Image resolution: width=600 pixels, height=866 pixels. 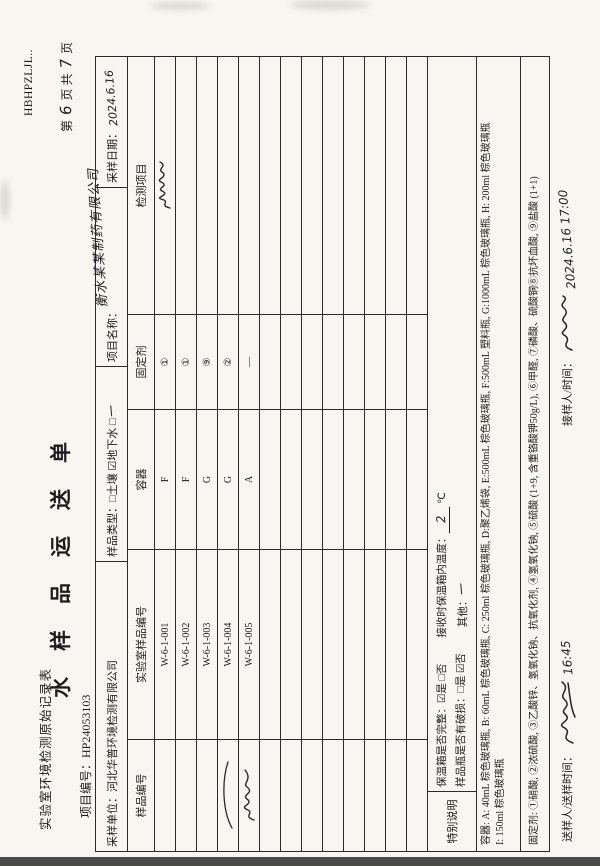 What do you see at coordinates (165, 644) in the screenshot?
I see `cell-lab-id: W-6-1-001` at bounding box center [165, 644].